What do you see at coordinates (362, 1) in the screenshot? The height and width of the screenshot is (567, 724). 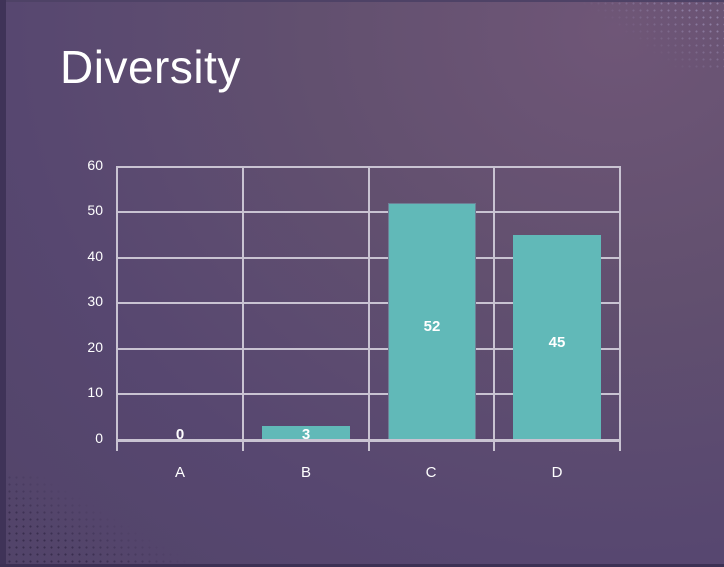 I see `slide-edge-top` at bounding box center [362, 1].